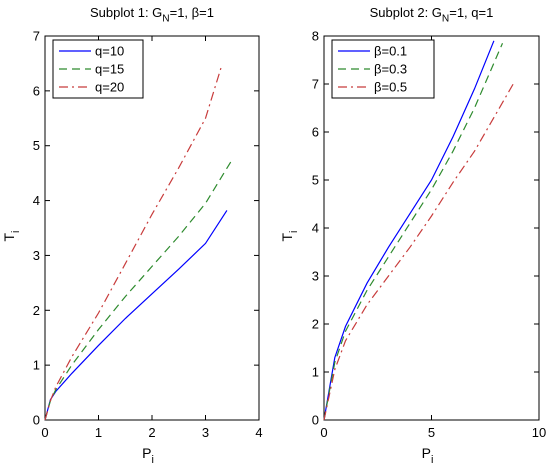 This screenshot has height=470, width=550. I want to click on legend: q=10 q=15 q=20, so click(98, 69).